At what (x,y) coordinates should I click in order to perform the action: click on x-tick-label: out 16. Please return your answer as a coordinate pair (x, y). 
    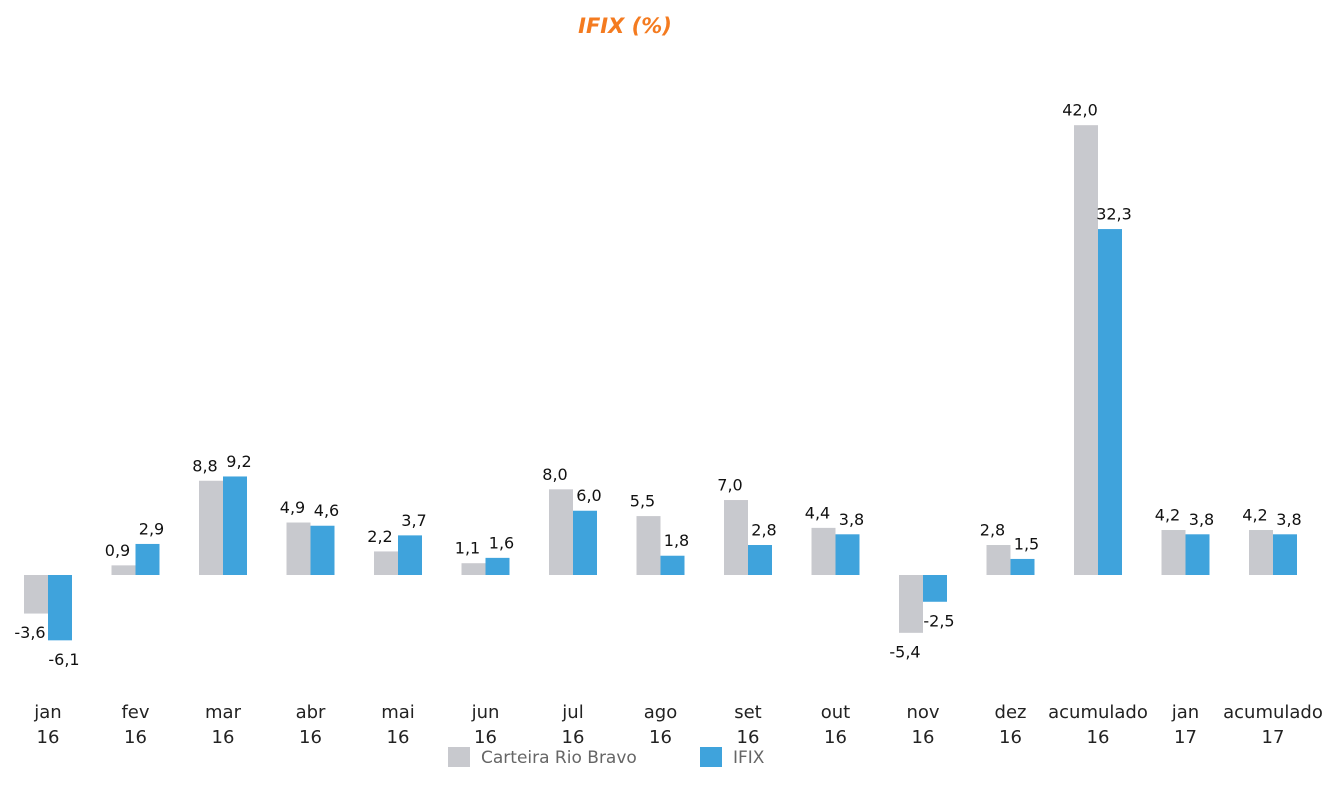
    Looking at the image, I should click on (835, 725).